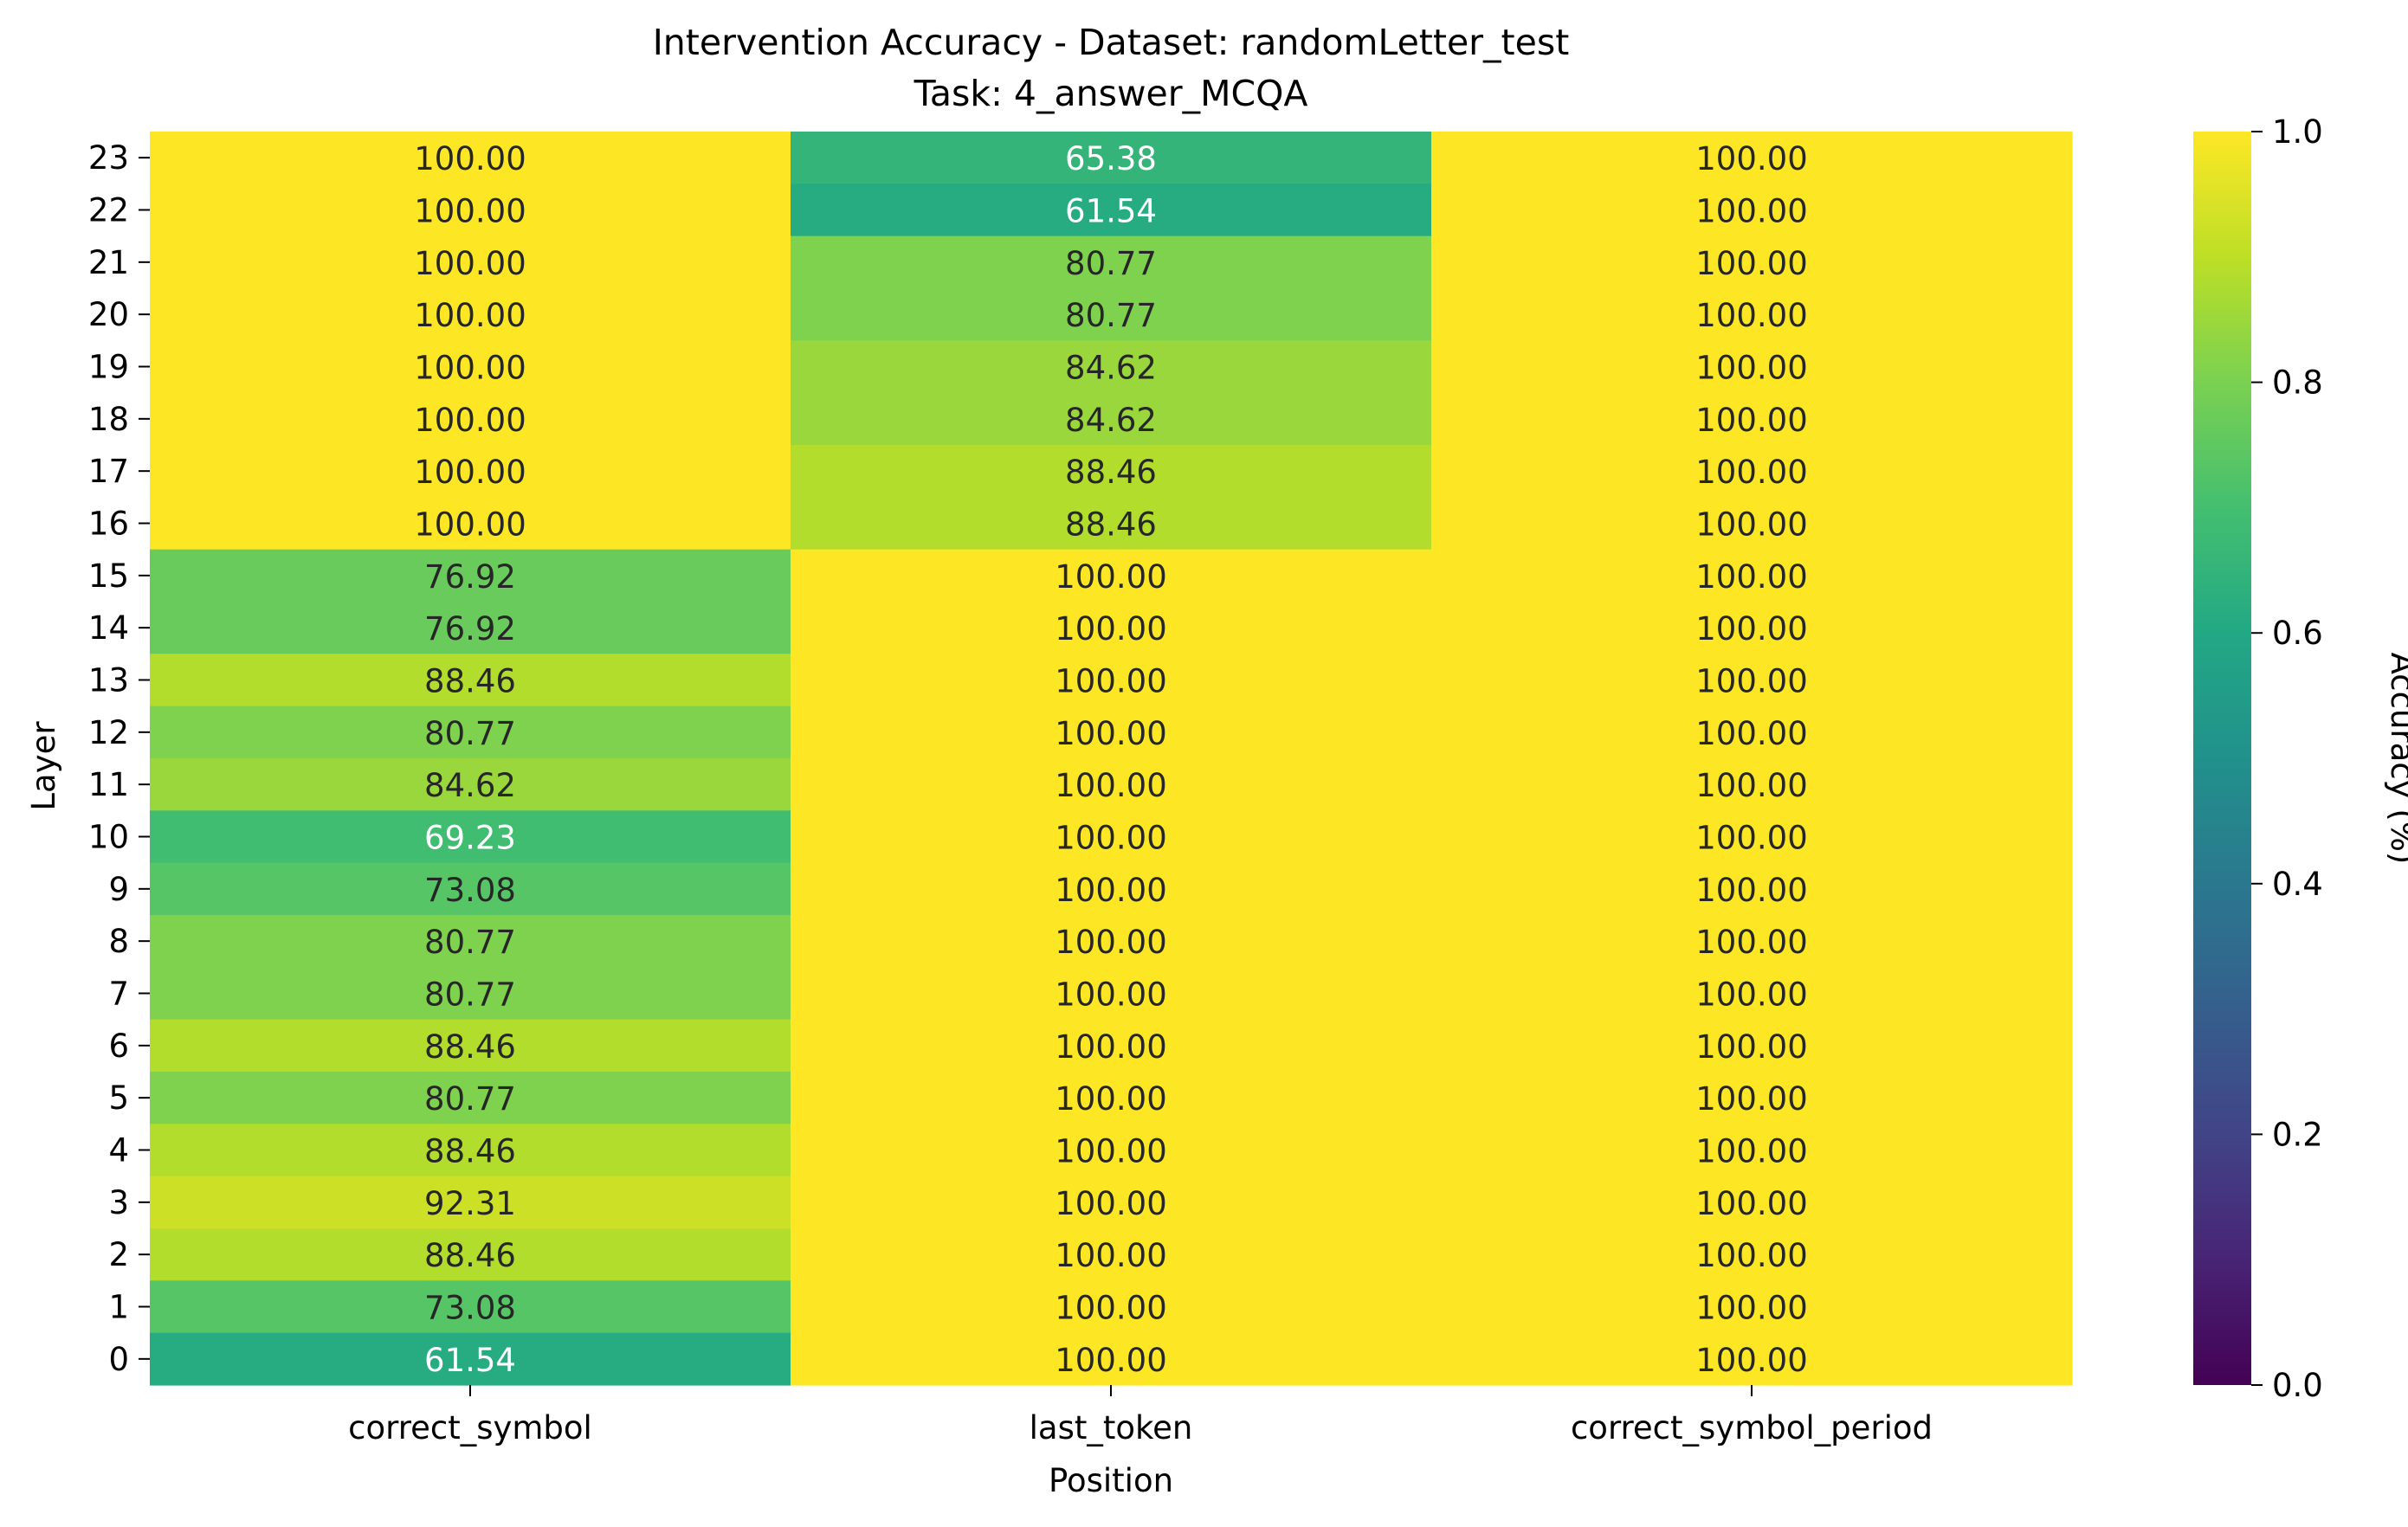 The image size is (2408, 1527). I want to click on colorbar: 0.0 0.2 0.4 0.6 0.8 1.0 Accuracy (%), so click(2301, 759).